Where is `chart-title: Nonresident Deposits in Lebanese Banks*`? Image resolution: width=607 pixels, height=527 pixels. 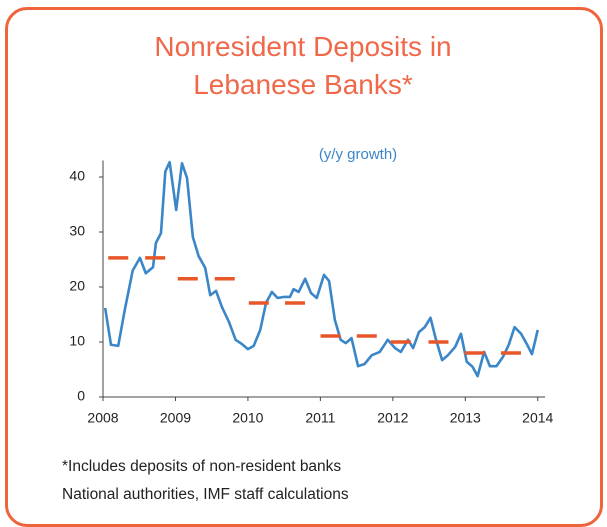 chart-title: Nonresident Deposits in Lebanese Banks* is located at coordinates (303, 65).